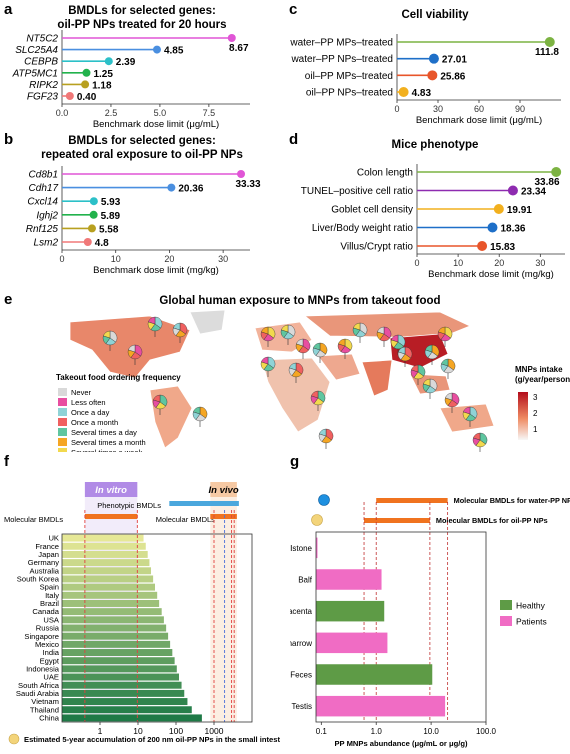  I want to click on category-label: ATP5MC1, so click(35, 73).